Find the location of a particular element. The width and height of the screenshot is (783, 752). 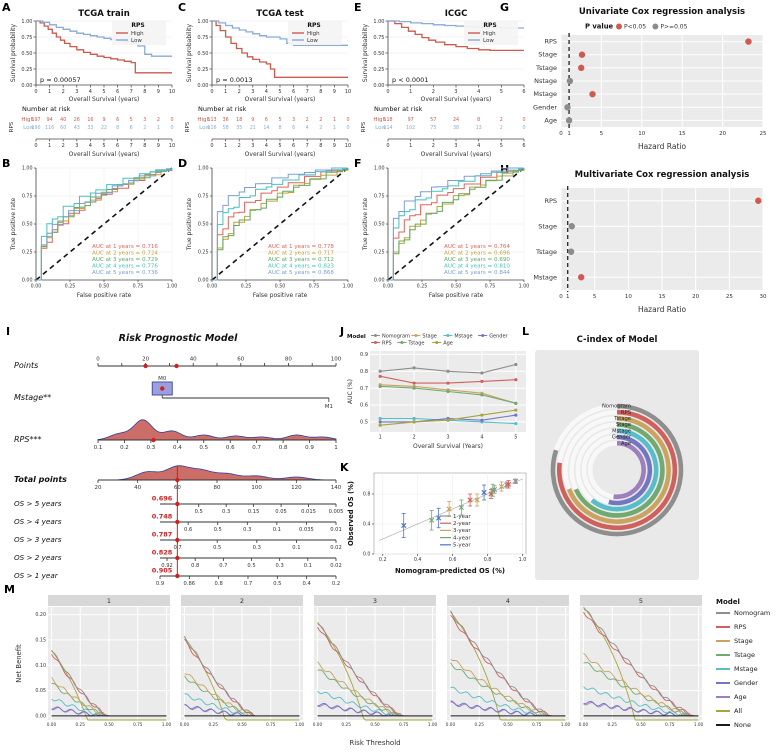

svg-text: 18 is located at coordinates (239, 120).